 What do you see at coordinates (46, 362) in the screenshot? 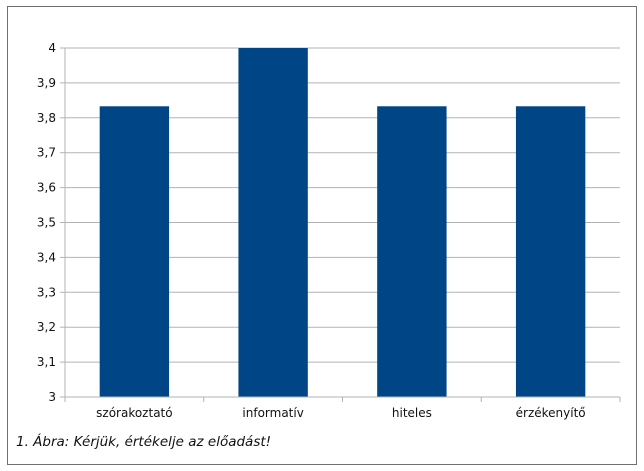
I see `y-tick-label: 3,1` at bounding box center [46, 362].